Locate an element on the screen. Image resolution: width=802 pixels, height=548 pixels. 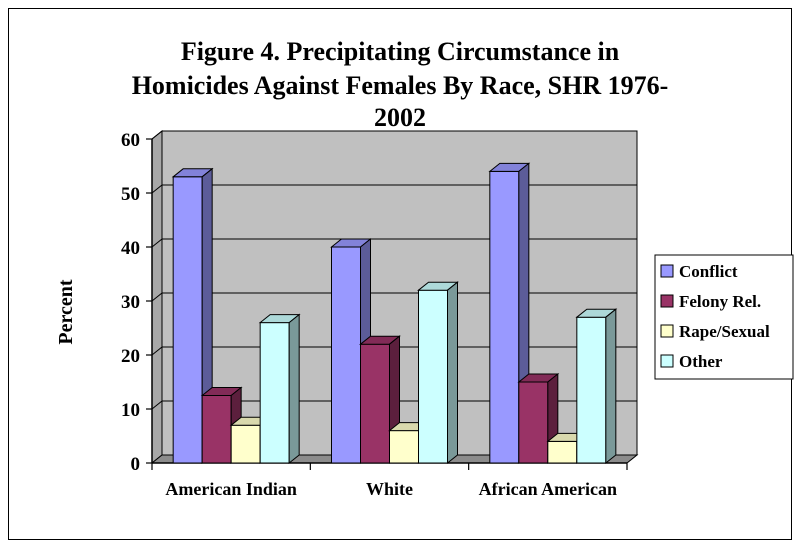
y-tick-label: 30 is located at coordinates (130, 302).